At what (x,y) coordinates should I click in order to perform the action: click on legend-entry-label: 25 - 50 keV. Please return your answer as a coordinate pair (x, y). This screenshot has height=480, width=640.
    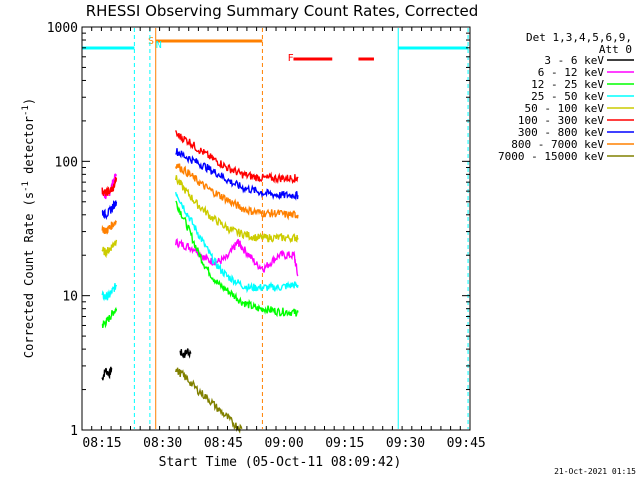
    Looking at the image, I should click on (567, 96).